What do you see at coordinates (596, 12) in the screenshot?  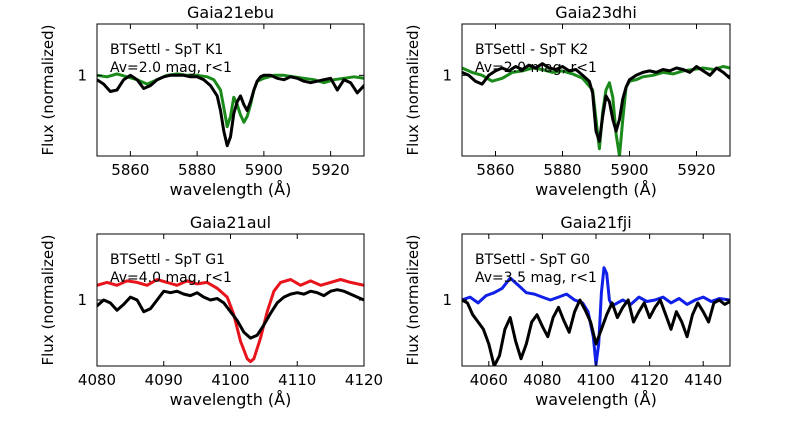 I see `panel-title: Gaia23dhi` at bounding box center [596, 12].